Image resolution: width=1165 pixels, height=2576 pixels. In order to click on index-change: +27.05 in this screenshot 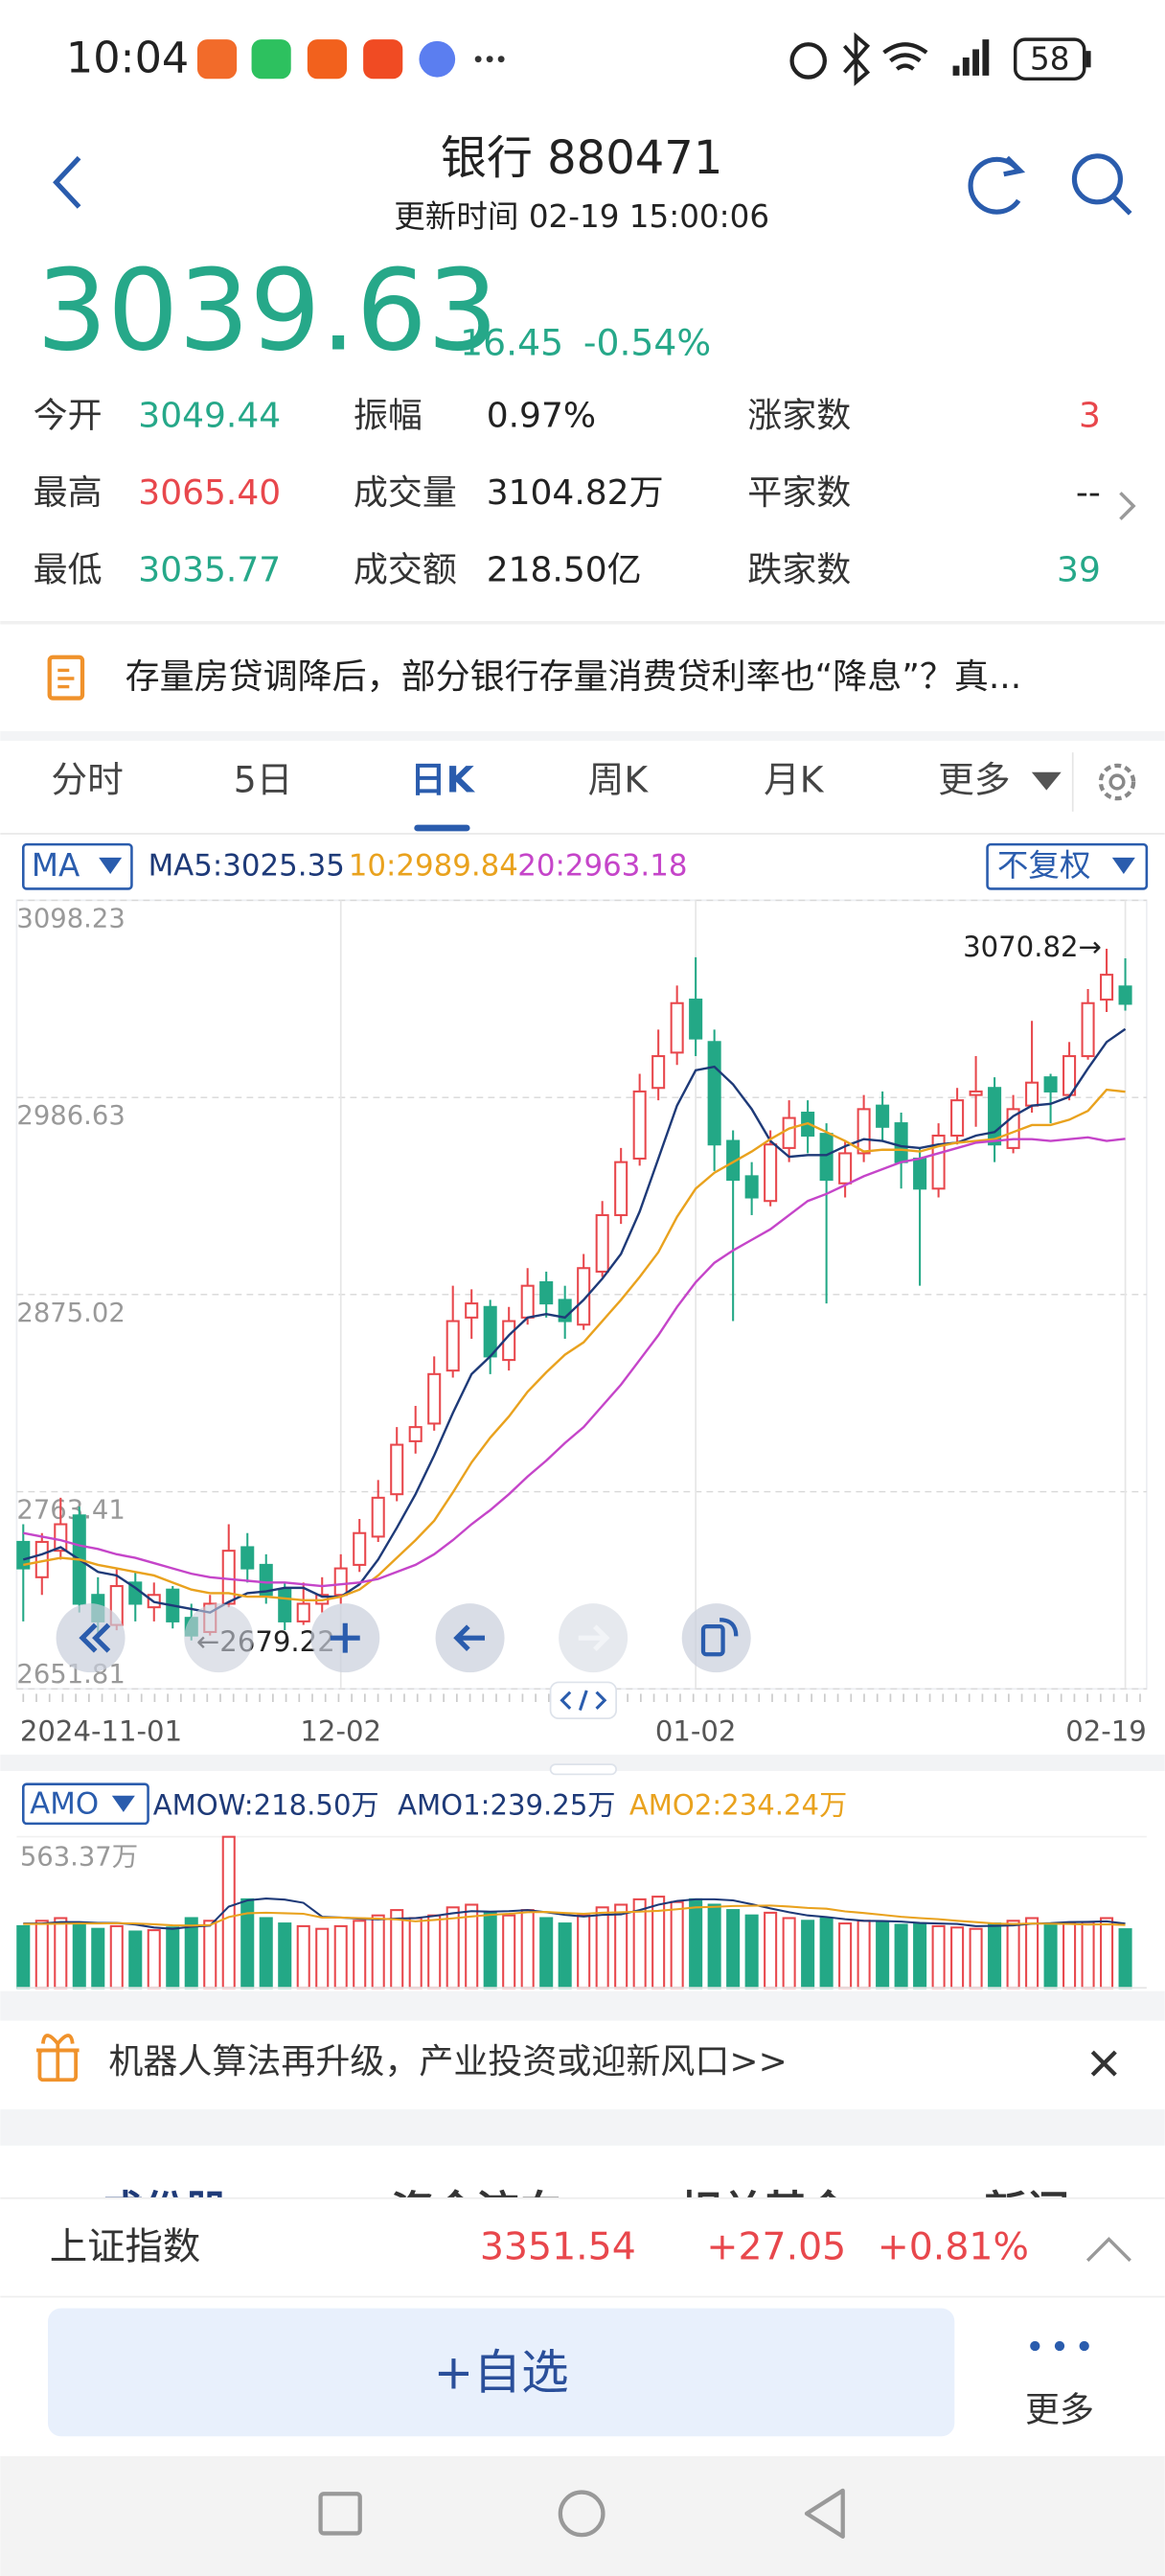, I will do `click(776, 2246)`.